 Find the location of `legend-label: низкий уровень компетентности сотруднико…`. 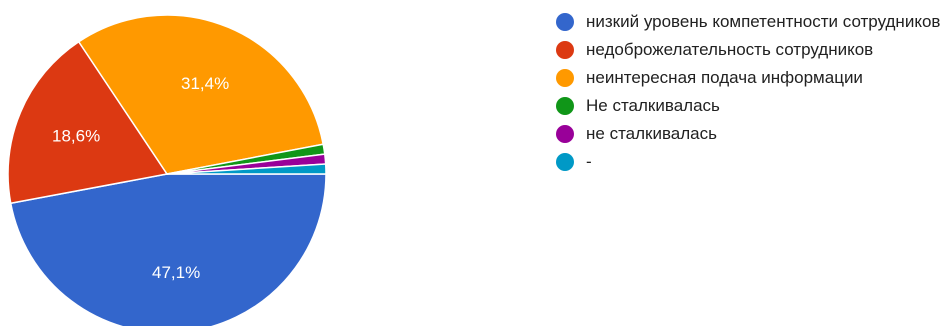

legend-label: низкий уровень компетентности сотруднико… is located at coordinates (763, 21).